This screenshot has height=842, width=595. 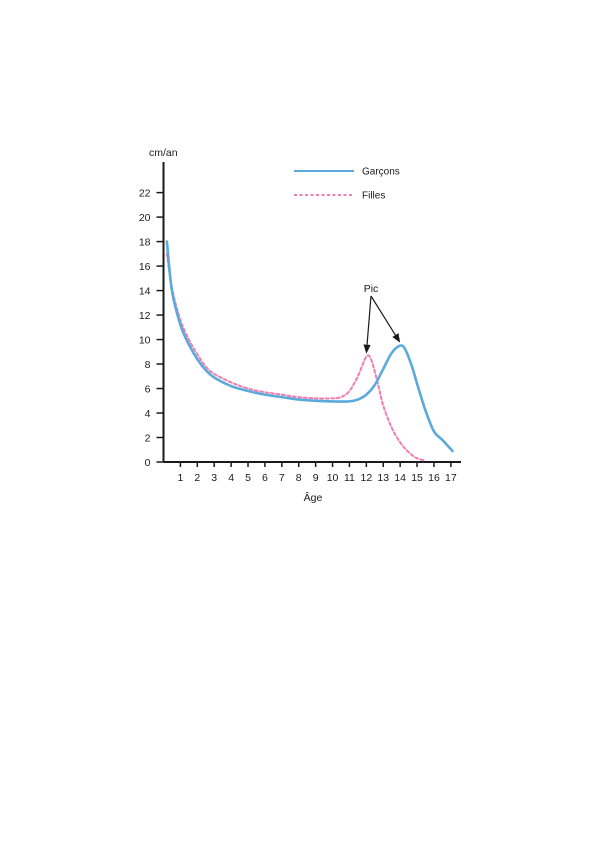 What do you see at coordinates (366, 478) in the screenshot?
I see `x-tick-label: 12` at bounding box center [366, 478].